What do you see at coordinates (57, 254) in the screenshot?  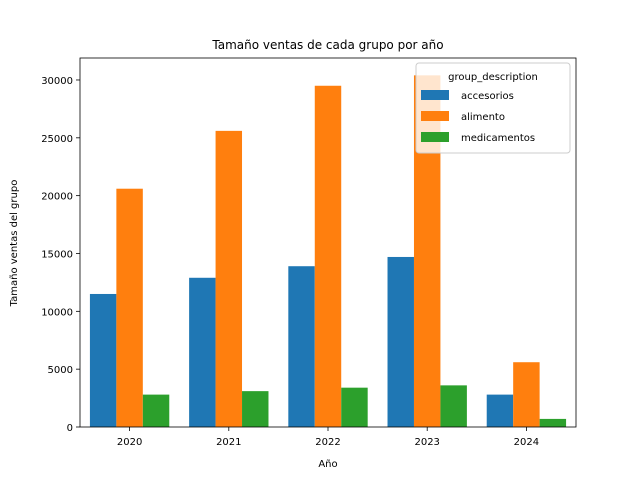 I see `y-tick-label: 15000` at bounding box center [57, 254].